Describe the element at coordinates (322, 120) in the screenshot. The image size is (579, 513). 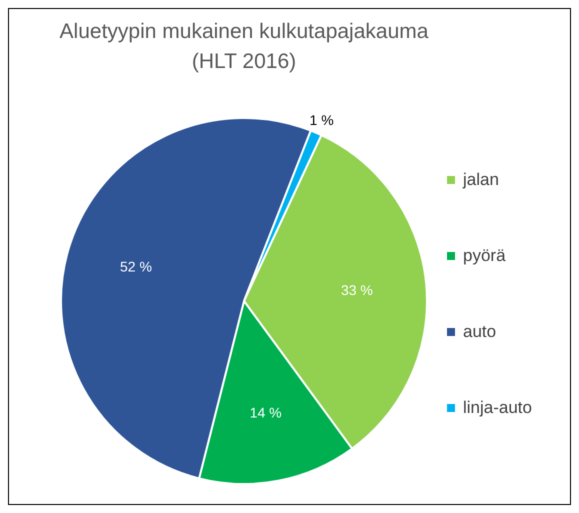
I see `data-label: 1 %` at that location.